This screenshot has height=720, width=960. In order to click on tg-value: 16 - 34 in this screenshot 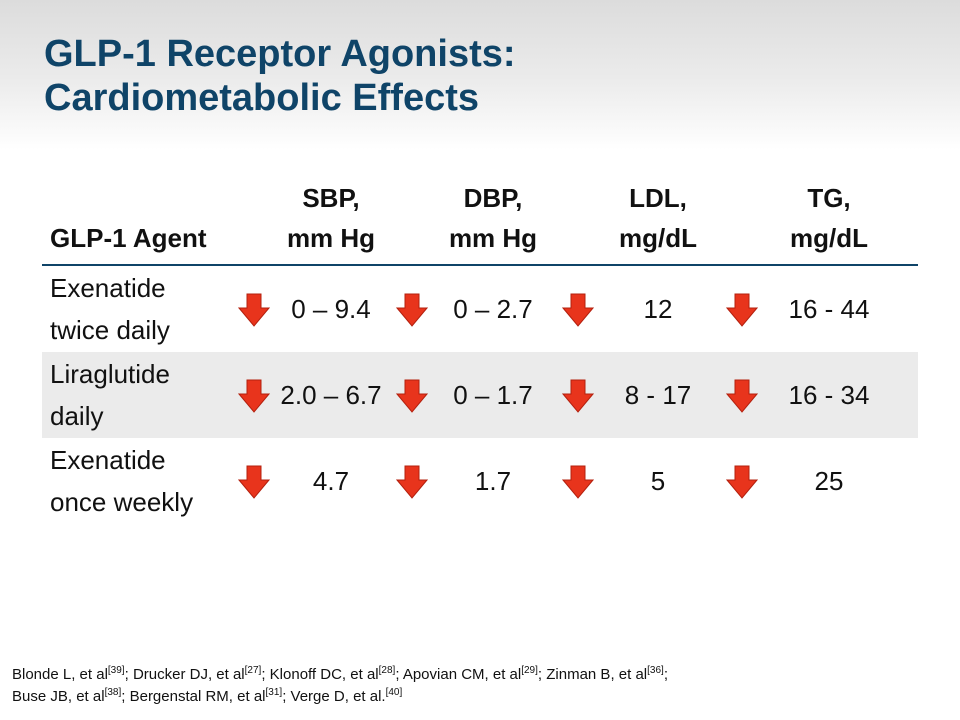, I will do `click(829, 395)`.